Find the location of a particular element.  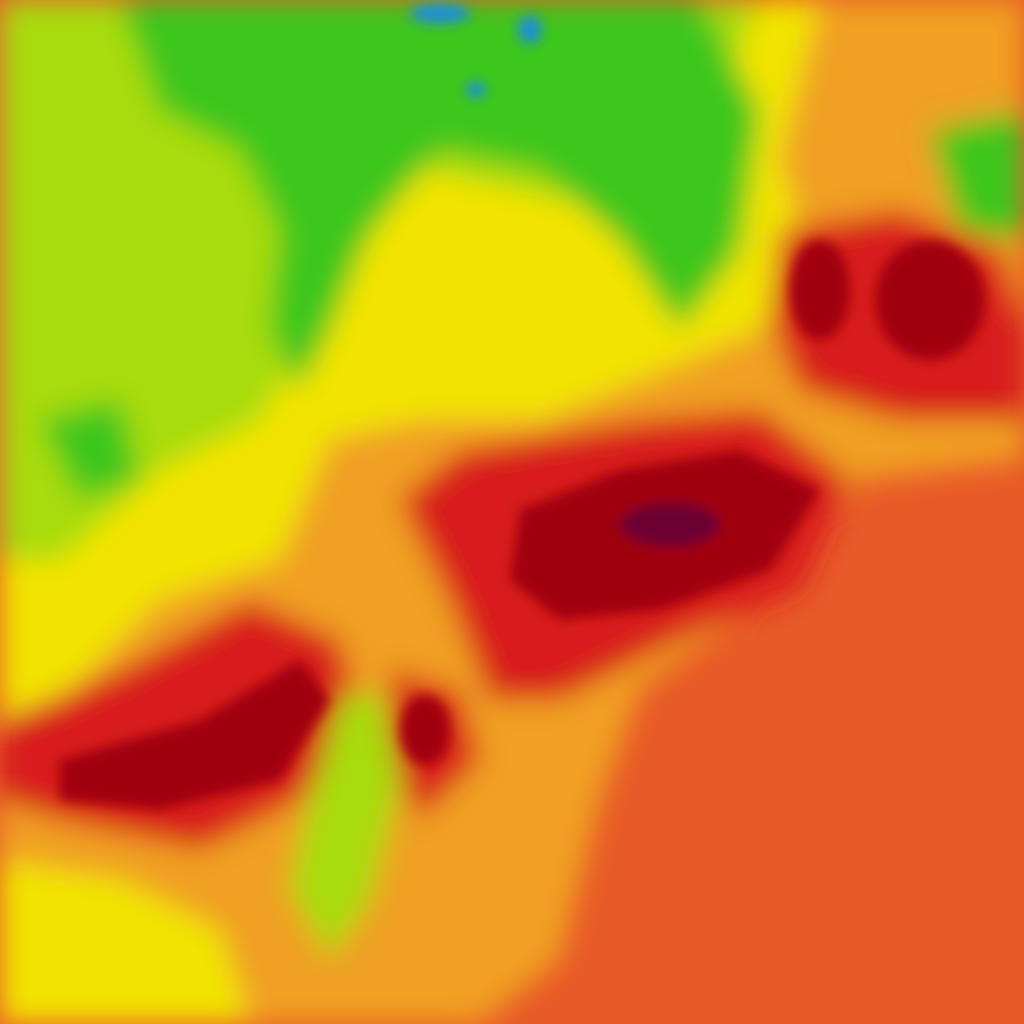

yellow-south is located at coordinates (125, 942).